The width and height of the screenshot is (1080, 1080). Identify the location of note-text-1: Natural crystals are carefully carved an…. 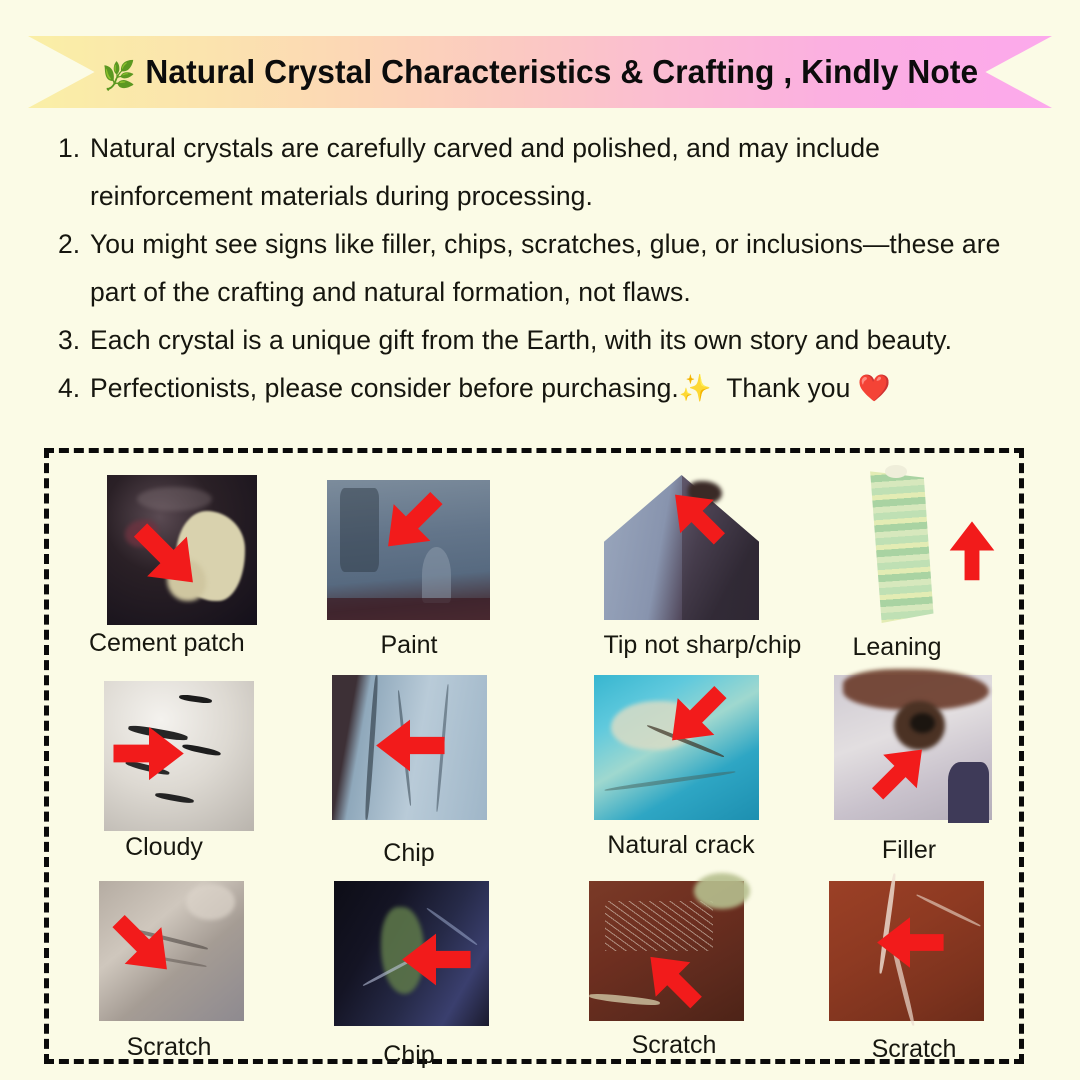
(558, 172).